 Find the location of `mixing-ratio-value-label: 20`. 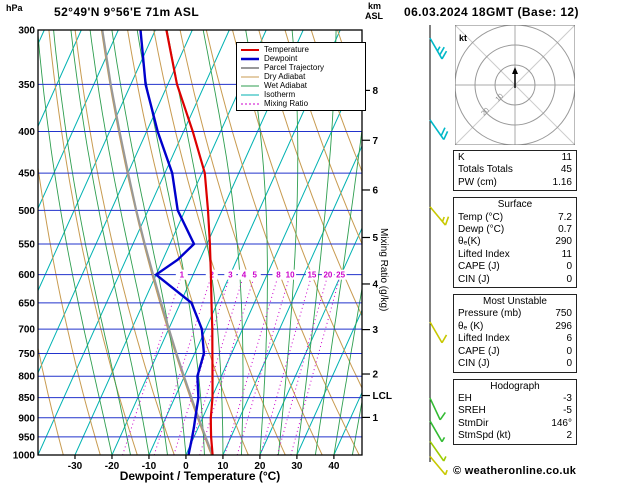

mixing-ratio-value-label: 20 is located at coordinates (327, 275).